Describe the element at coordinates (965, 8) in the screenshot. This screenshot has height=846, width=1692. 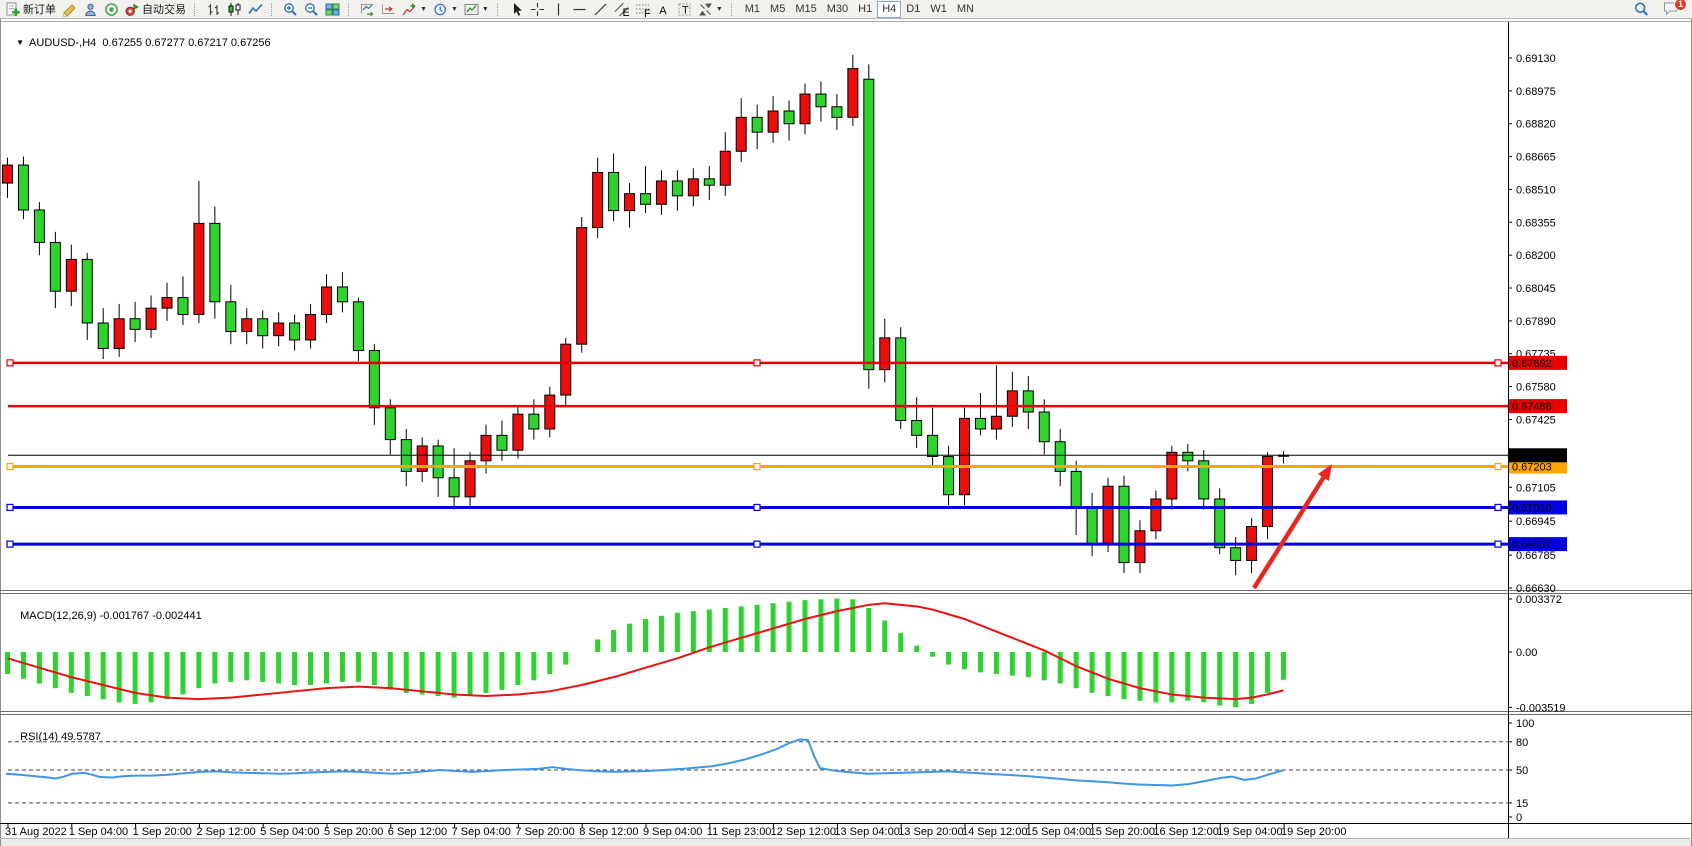
I see `timeframe-button-mn: MN` at that location.